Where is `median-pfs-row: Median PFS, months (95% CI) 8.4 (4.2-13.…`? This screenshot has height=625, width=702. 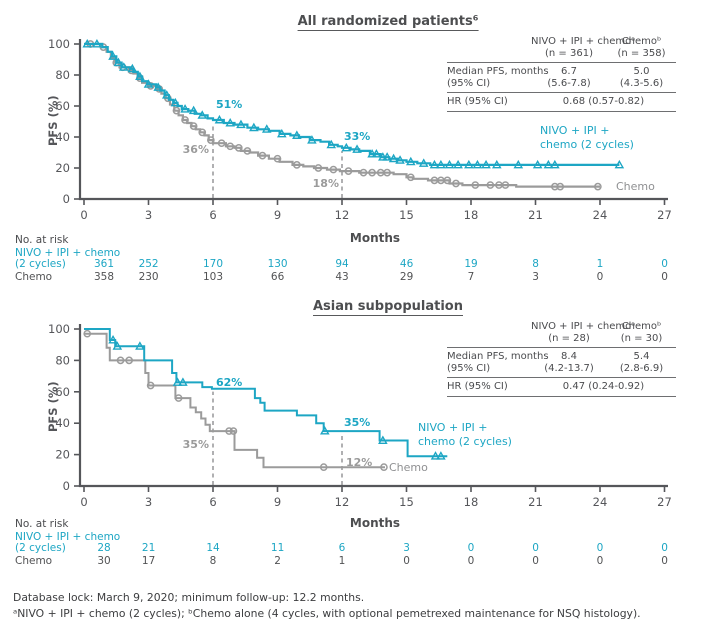 median-pfs-row: Median PFS, months (95% CI) 8.4 (4.2-13.… is located at coordinates (561, 362).